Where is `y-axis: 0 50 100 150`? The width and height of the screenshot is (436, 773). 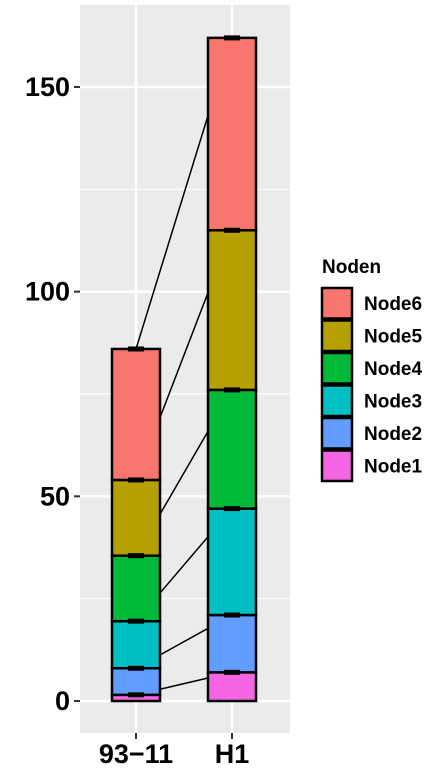
y-axis: 0 50 100 150 is located at coordinates (52, 394).